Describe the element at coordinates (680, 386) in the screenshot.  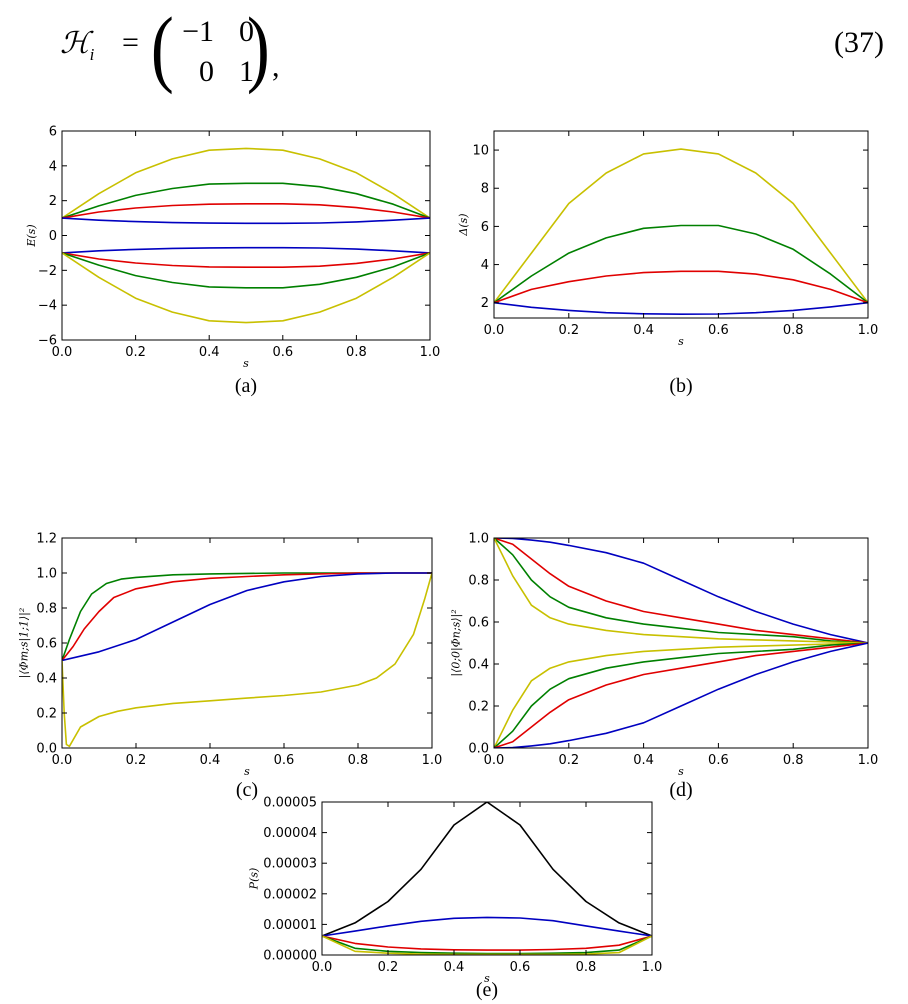
I see `panel-caption: (b)` at that location.